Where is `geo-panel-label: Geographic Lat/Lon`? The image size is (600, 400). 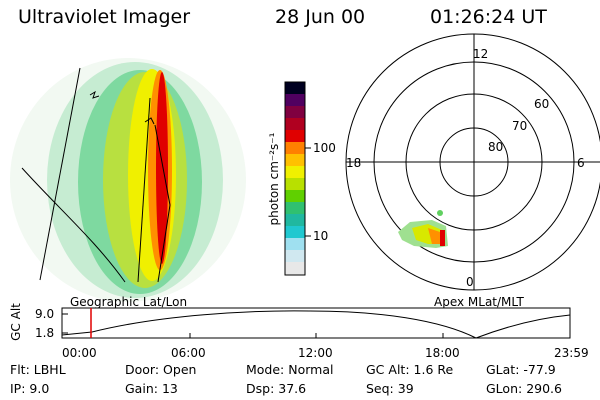
geo-panel-label: Geographic Lat/Lon is located at coordinates (129, 302).